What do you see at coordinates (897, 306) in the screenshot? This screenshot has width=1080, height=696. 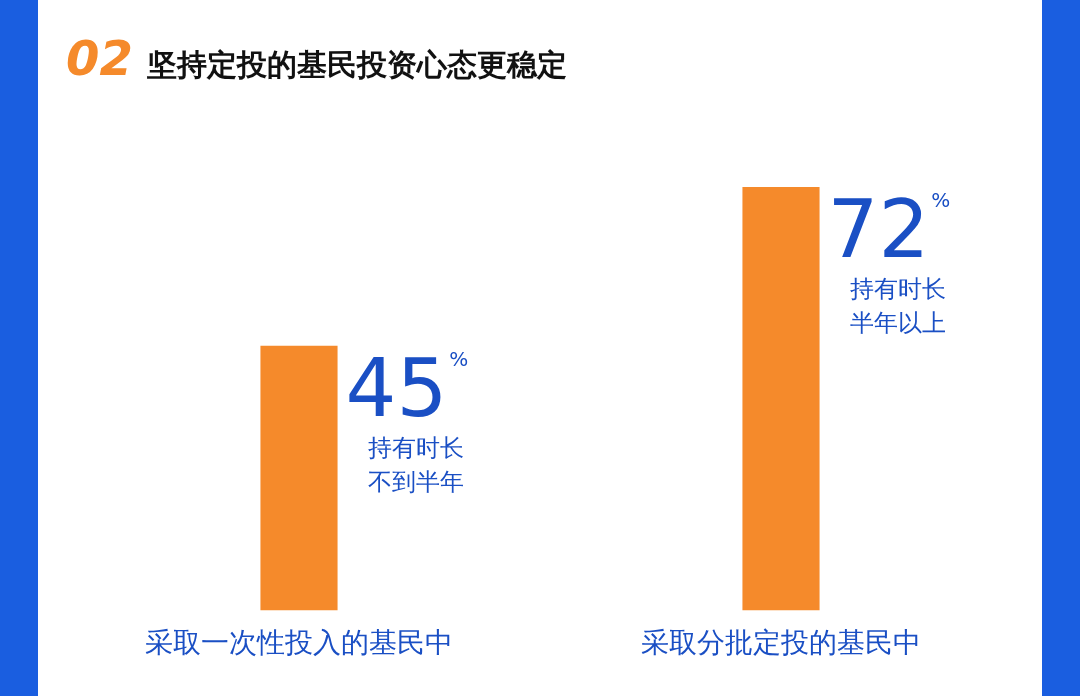 I see `annotation: 持有时长半年以上` at bounding box center [897, 306].